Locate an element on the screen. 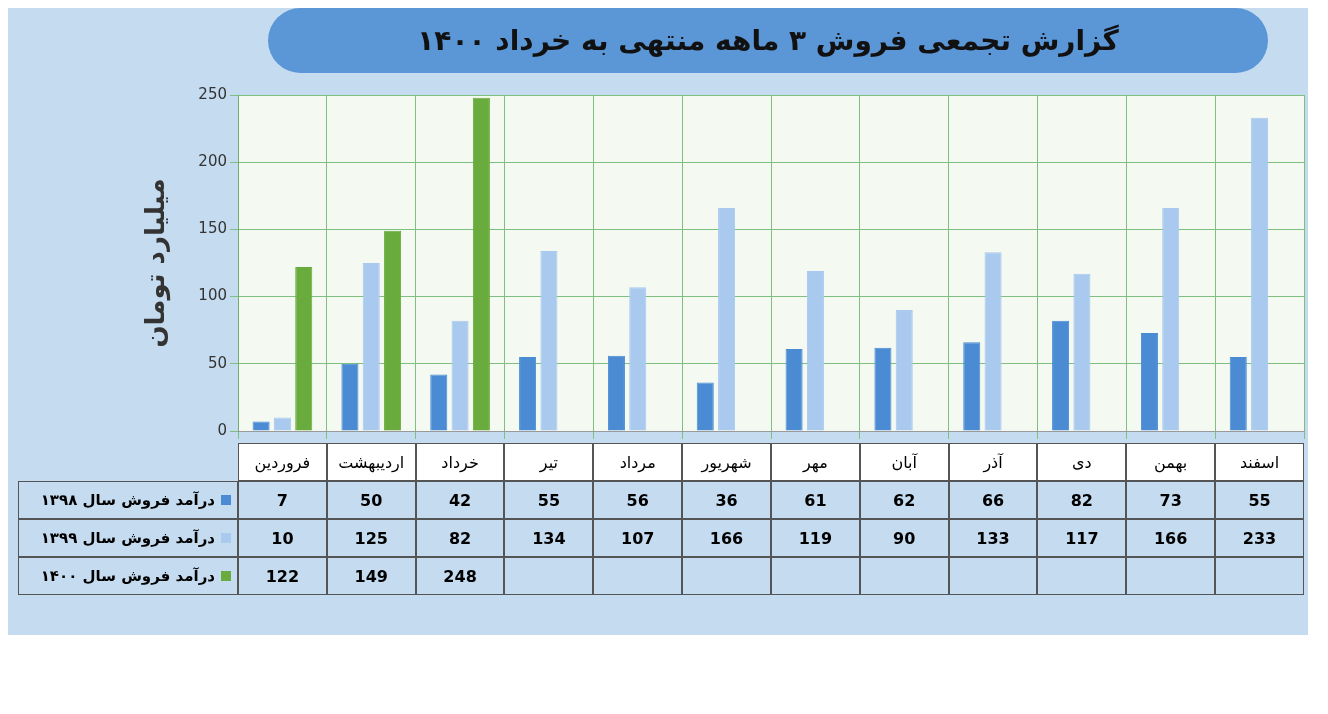 Image resolution: width=1328 pixels, height=714 pixels. data-label: 248 is located at coordinates (460, 576).